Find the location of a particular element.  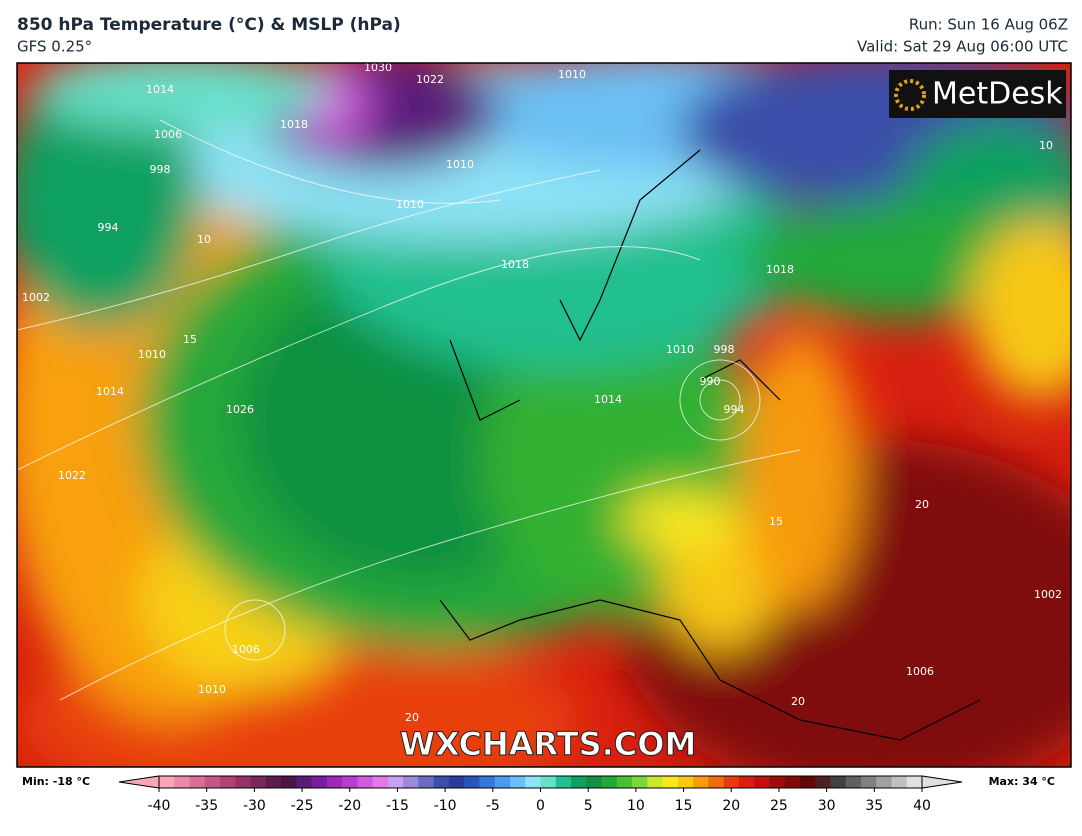

colorbar-tick-label: 30 is located at coordinates (827, 806).